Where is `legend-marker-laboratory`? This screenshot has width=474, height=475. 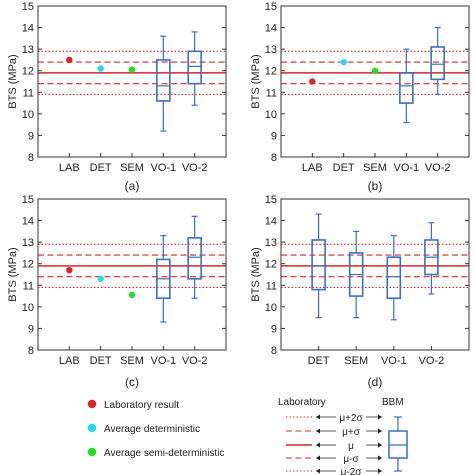
legend-marker-laboratory is located at coordinates (92, 404).